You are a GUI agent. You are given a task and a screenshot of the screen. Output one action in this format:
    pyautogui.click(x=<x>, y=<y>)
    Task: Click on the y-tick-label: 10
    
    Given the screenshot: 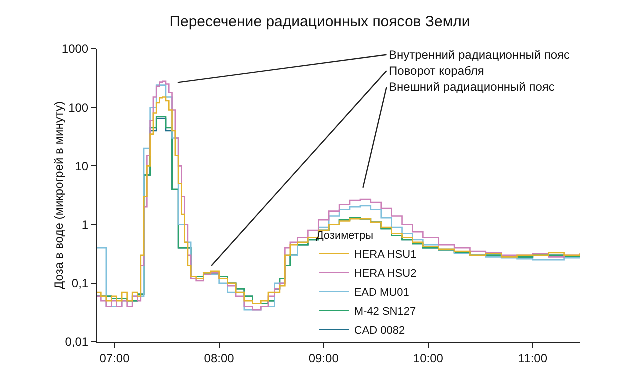 What is the action you would take?
    pyautogui.click(x=82, y=166)
    